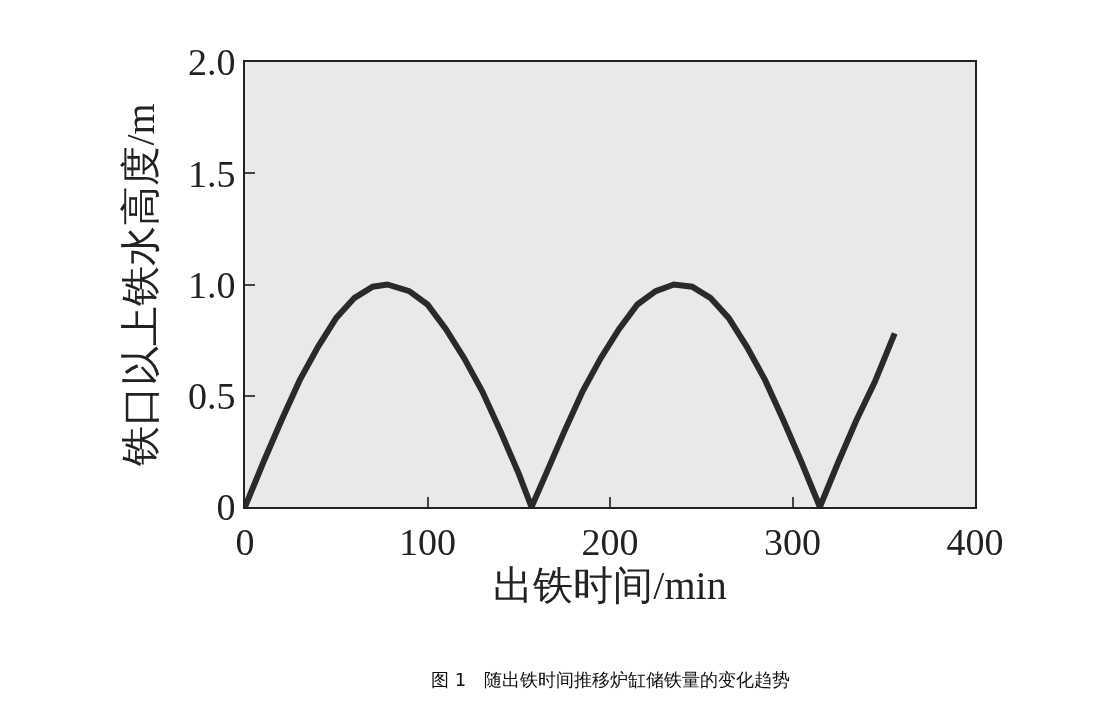 The width and height of the screenshot is (1097, 707). Describe the element at coordinates (611, 679) in the screenshot. I see `caption: 图 1 随出铁时间推移炉缸储铁量的变化趋势` at that location.